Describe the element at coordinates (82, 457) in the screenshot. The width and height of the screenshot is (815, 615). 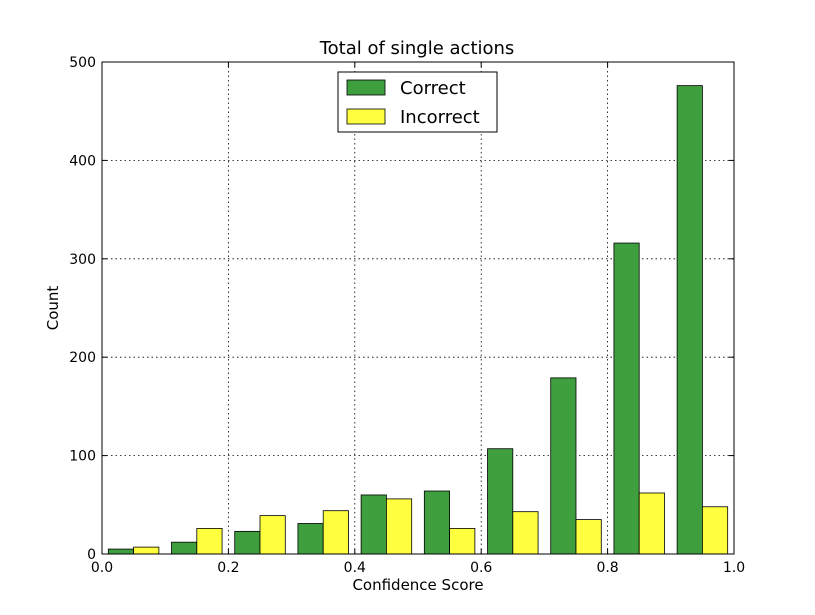
I see `y-tick-label: 100` at that location.